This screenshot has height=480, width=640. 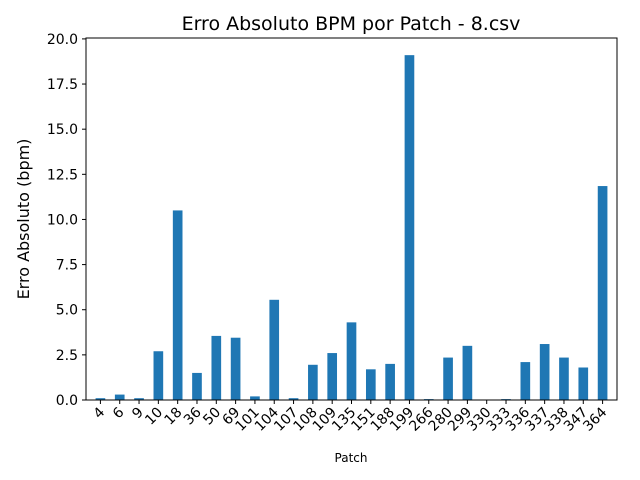 What do you see at coordinates (67, 401) in the screenshot?
I see `y-tick-label: 0.0` at bounding box center [67, 401].